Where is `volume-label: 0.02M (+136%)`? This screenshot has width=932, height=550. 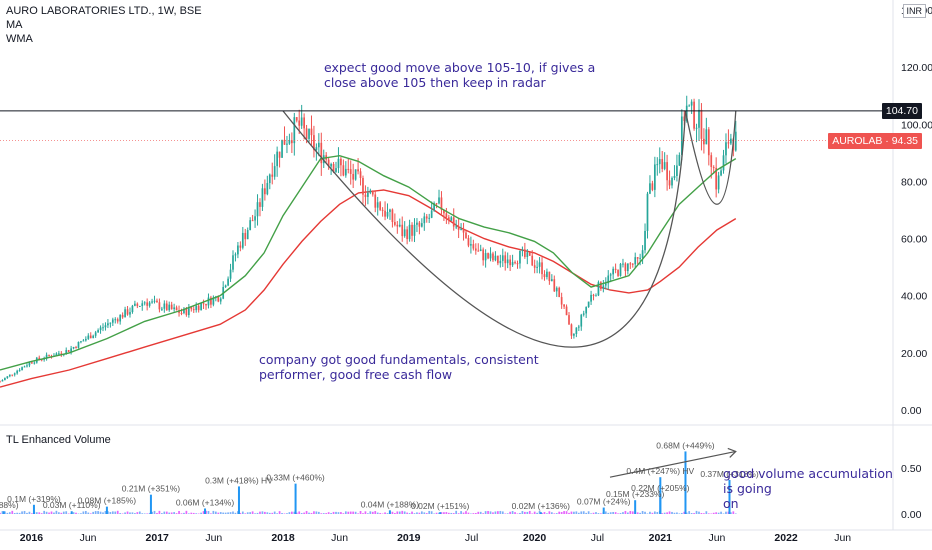 volume-label: 0.02M (+136%) is located at coordinates (541, 506).